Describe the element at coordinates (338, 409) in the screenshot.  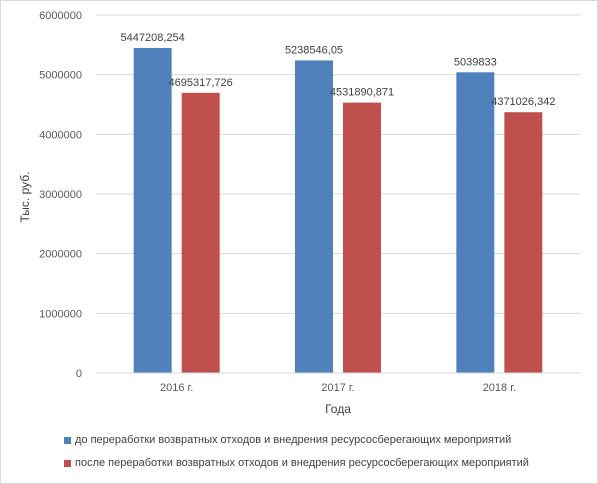
I see `x-axis-title: Года` at that location.